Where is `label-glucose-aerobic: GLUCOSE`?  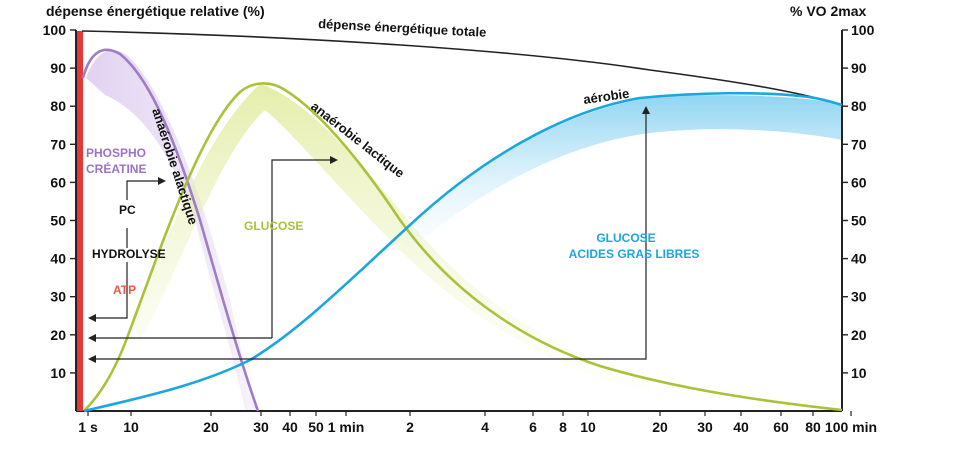 label-glucose-aerobic: GLUCOSE is located at coordinates (625, 238).